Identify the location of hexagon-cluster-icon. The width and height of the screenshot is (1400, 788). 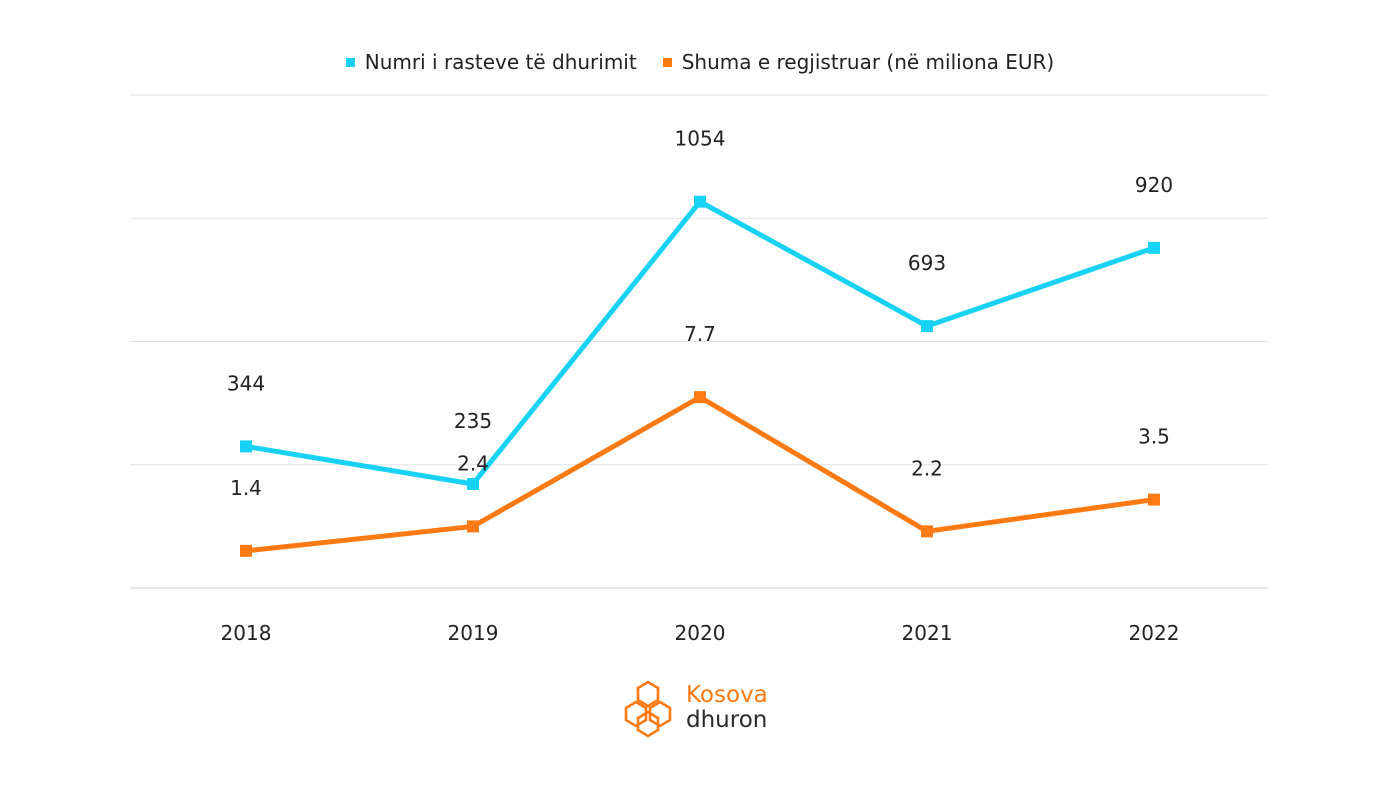
(648, 709).